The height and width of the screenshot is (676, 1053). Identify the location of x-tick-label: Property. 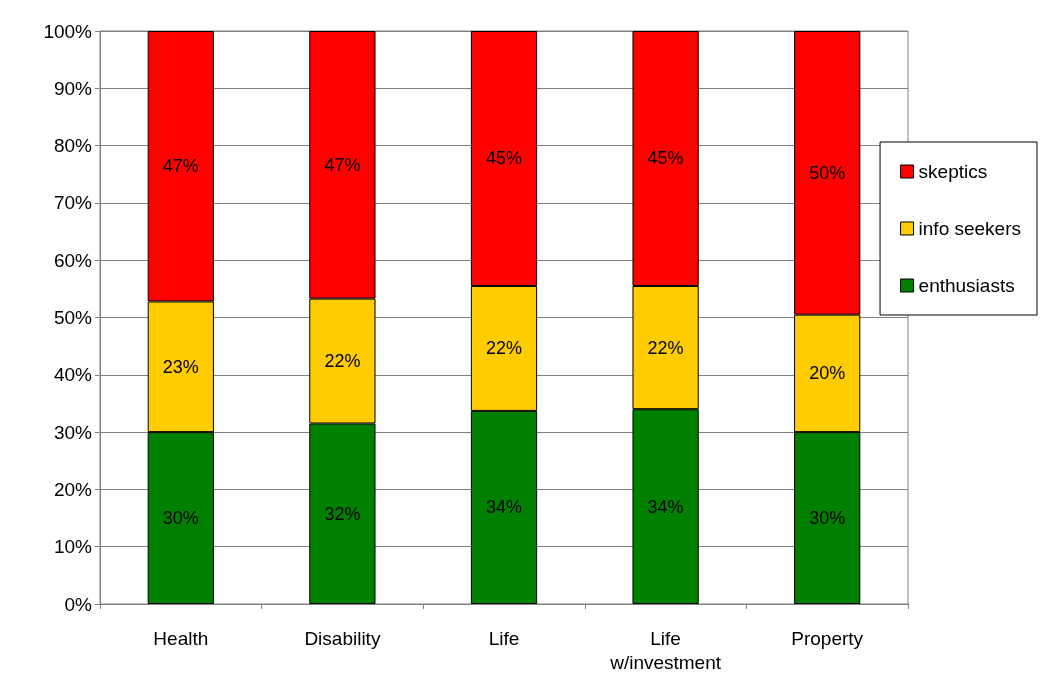
(827, 638).